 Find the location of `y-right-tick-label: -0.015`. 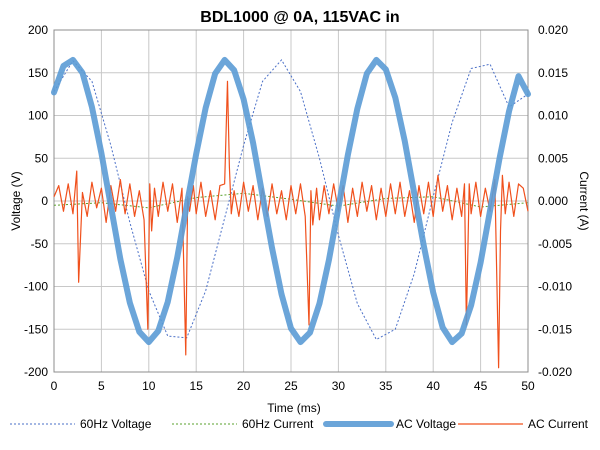

y-right-tick-label: -0.015 is located at coordinates (555, 329).